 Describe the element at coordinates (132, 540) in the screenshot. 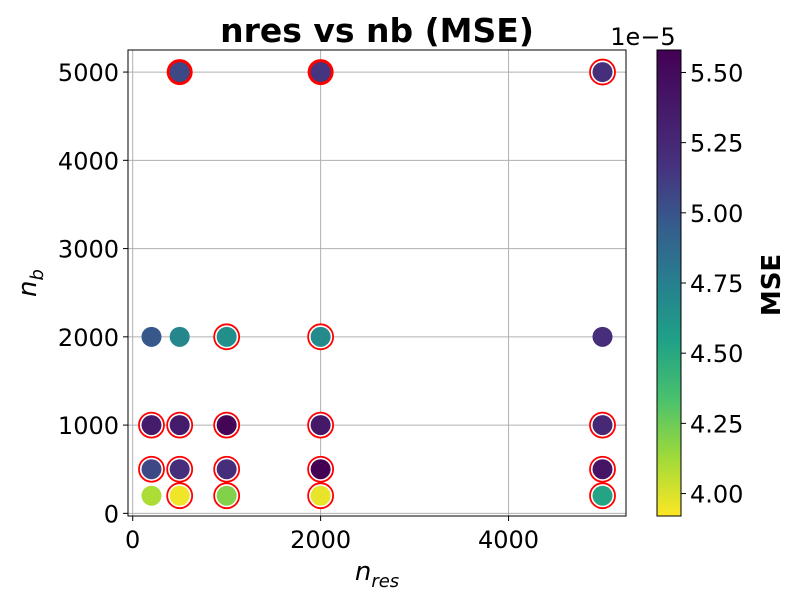

I see `x-tick-label: 0` at that location.